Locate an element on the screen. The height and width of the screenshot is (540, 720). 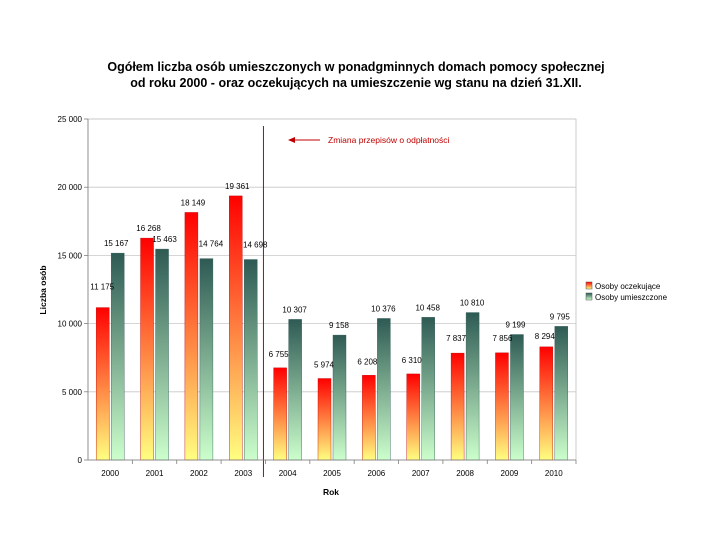
x-tick-label: 2006 is located at coordinates (376, 473).